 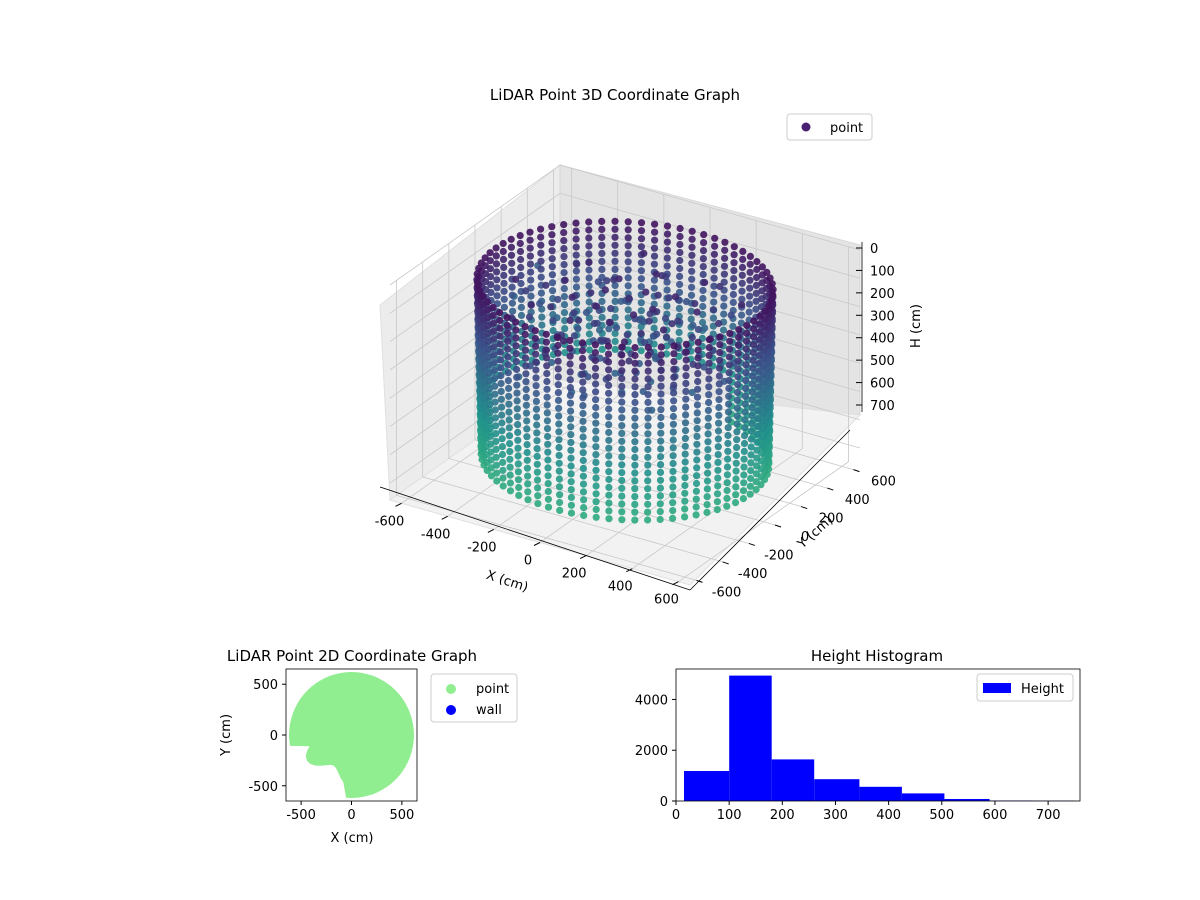 I want to click on x-tick-label-hist: 700, so click(x=1048, y=815).